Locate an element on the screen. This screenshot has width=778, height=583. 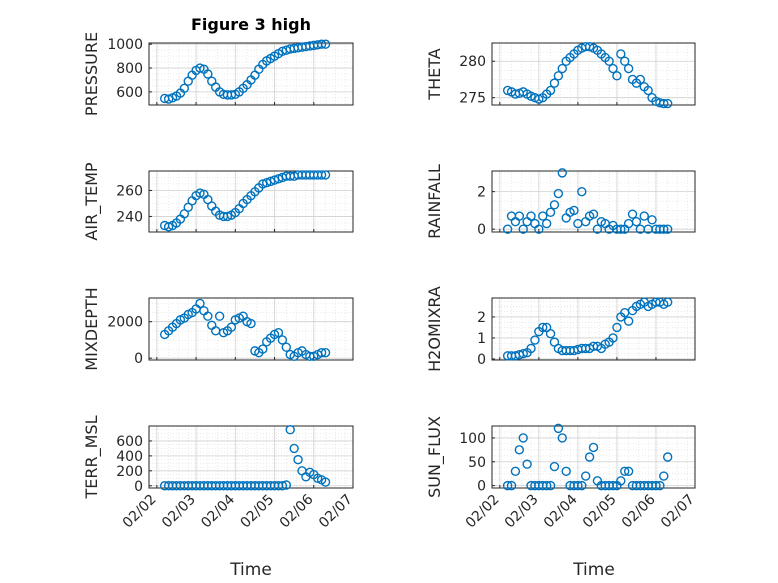
subplot-6: 0 1 2 H2OMIXRA is located at coordinates (560, 329).